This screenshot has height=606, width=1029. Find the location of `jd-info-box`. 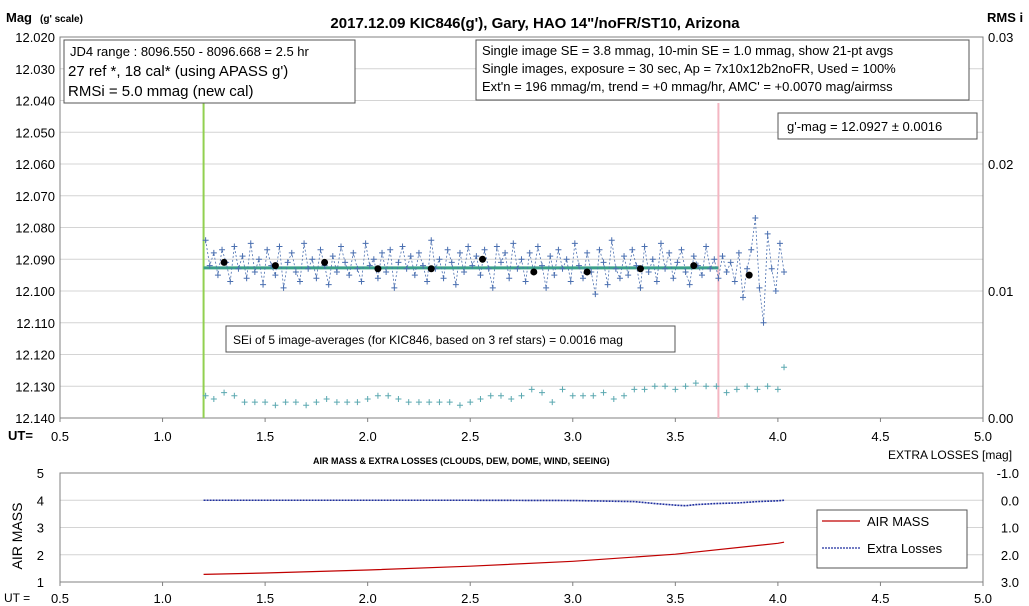

jd-info-box is located at coordinates (209, 71).